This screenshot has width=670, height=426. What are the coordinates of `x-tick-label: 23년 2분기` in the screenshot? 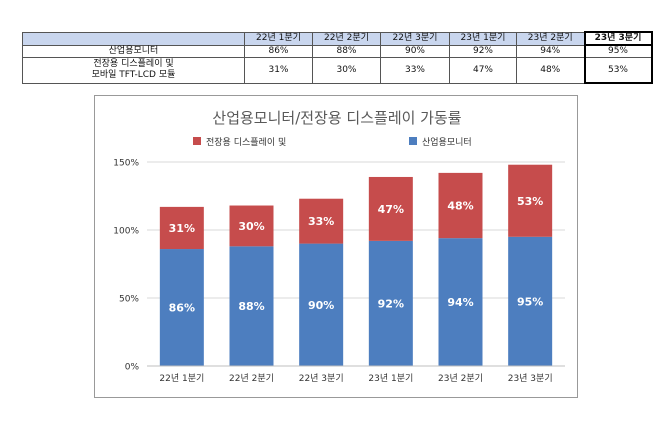 It's located at (460, 378).